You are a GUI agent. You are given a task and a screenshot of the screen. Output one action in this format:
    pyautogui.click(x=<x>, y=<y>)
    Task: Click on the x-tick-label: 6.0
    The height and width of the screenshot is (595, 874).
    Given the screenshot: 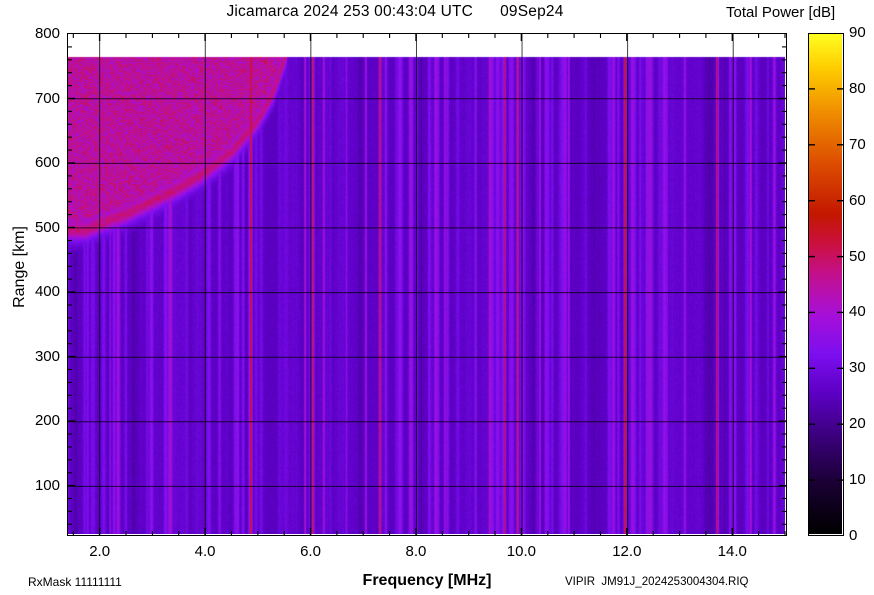 What is the action you would take?
    pyautogui.click(x=310, y=551)
    